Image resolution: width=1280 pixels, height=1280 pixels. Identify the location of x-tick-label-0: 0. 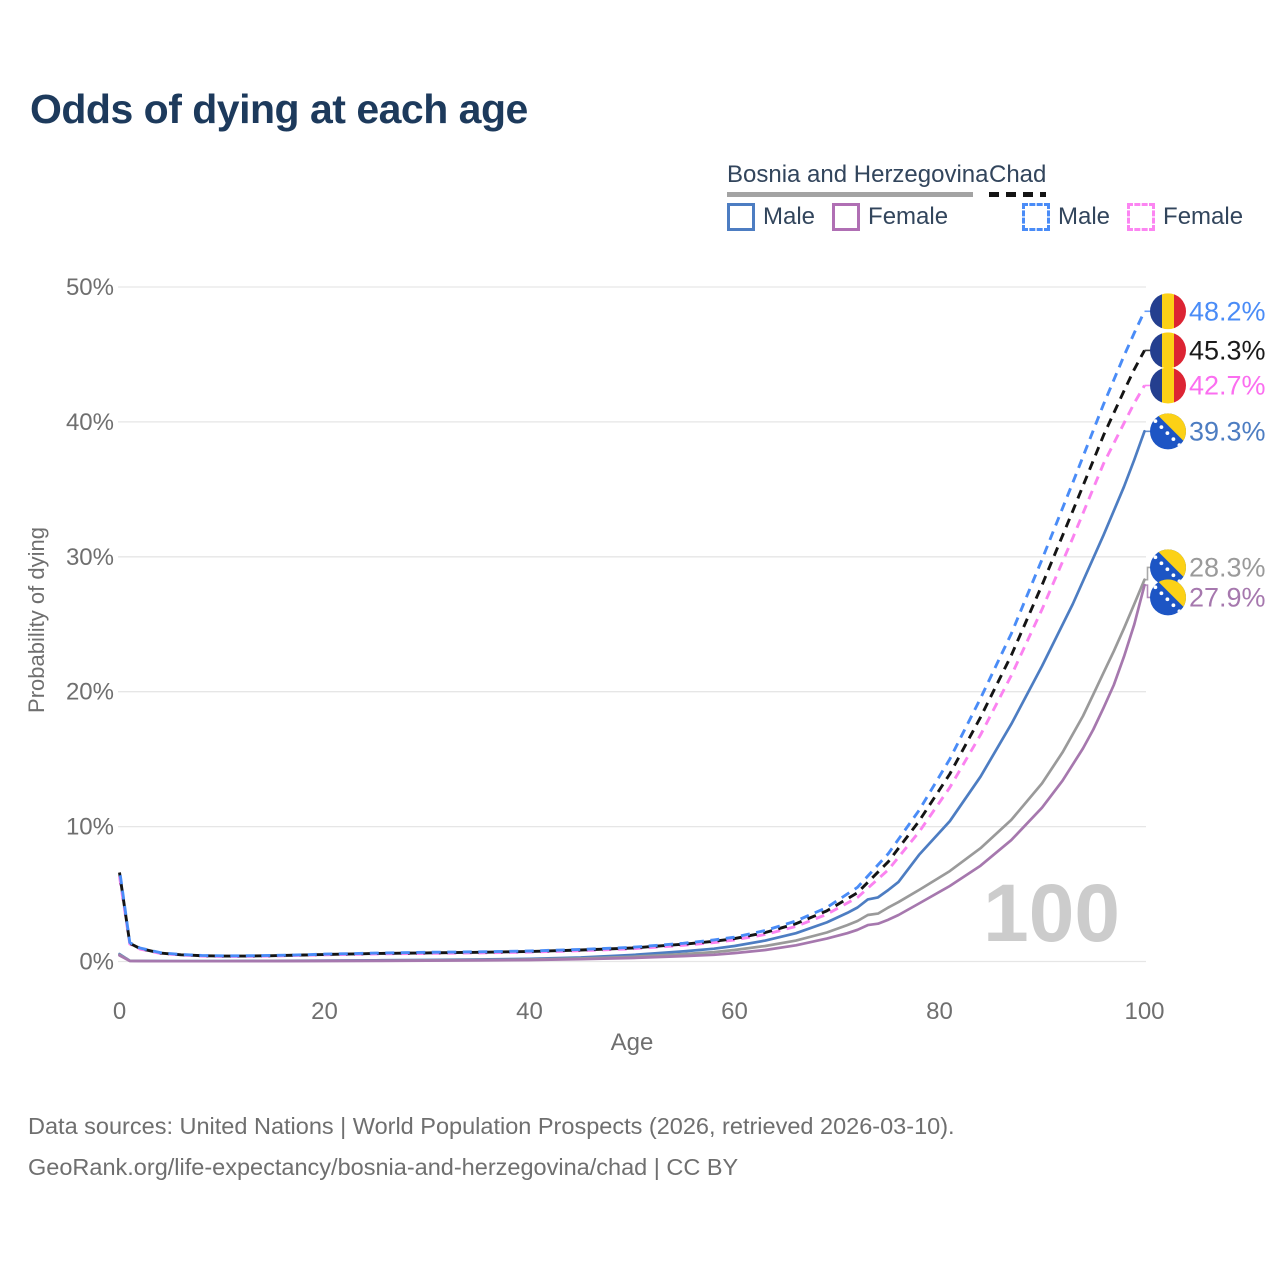
(119, 1011).